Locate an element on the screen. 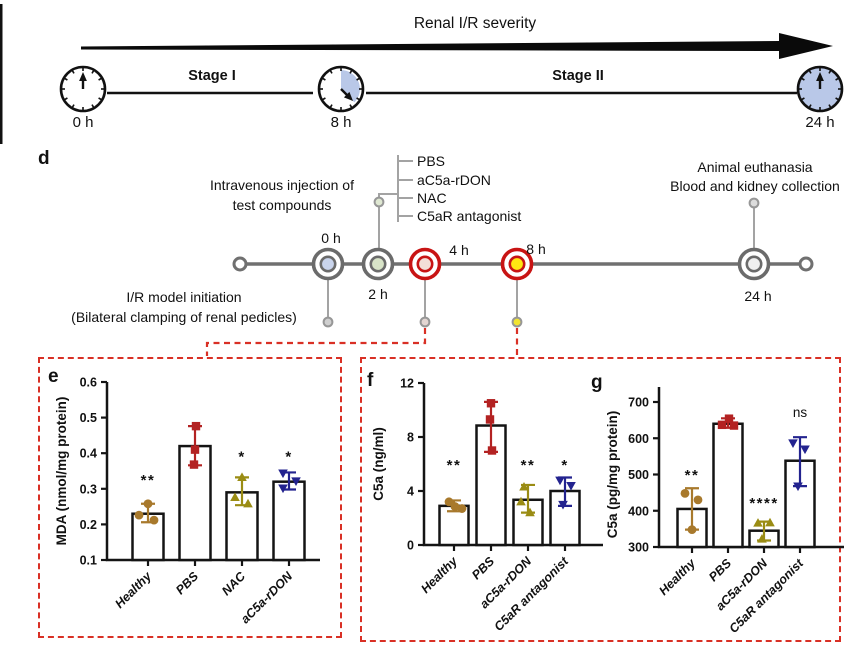  timepoint-label-24h: 24 h is located at coordinates (758, 296).